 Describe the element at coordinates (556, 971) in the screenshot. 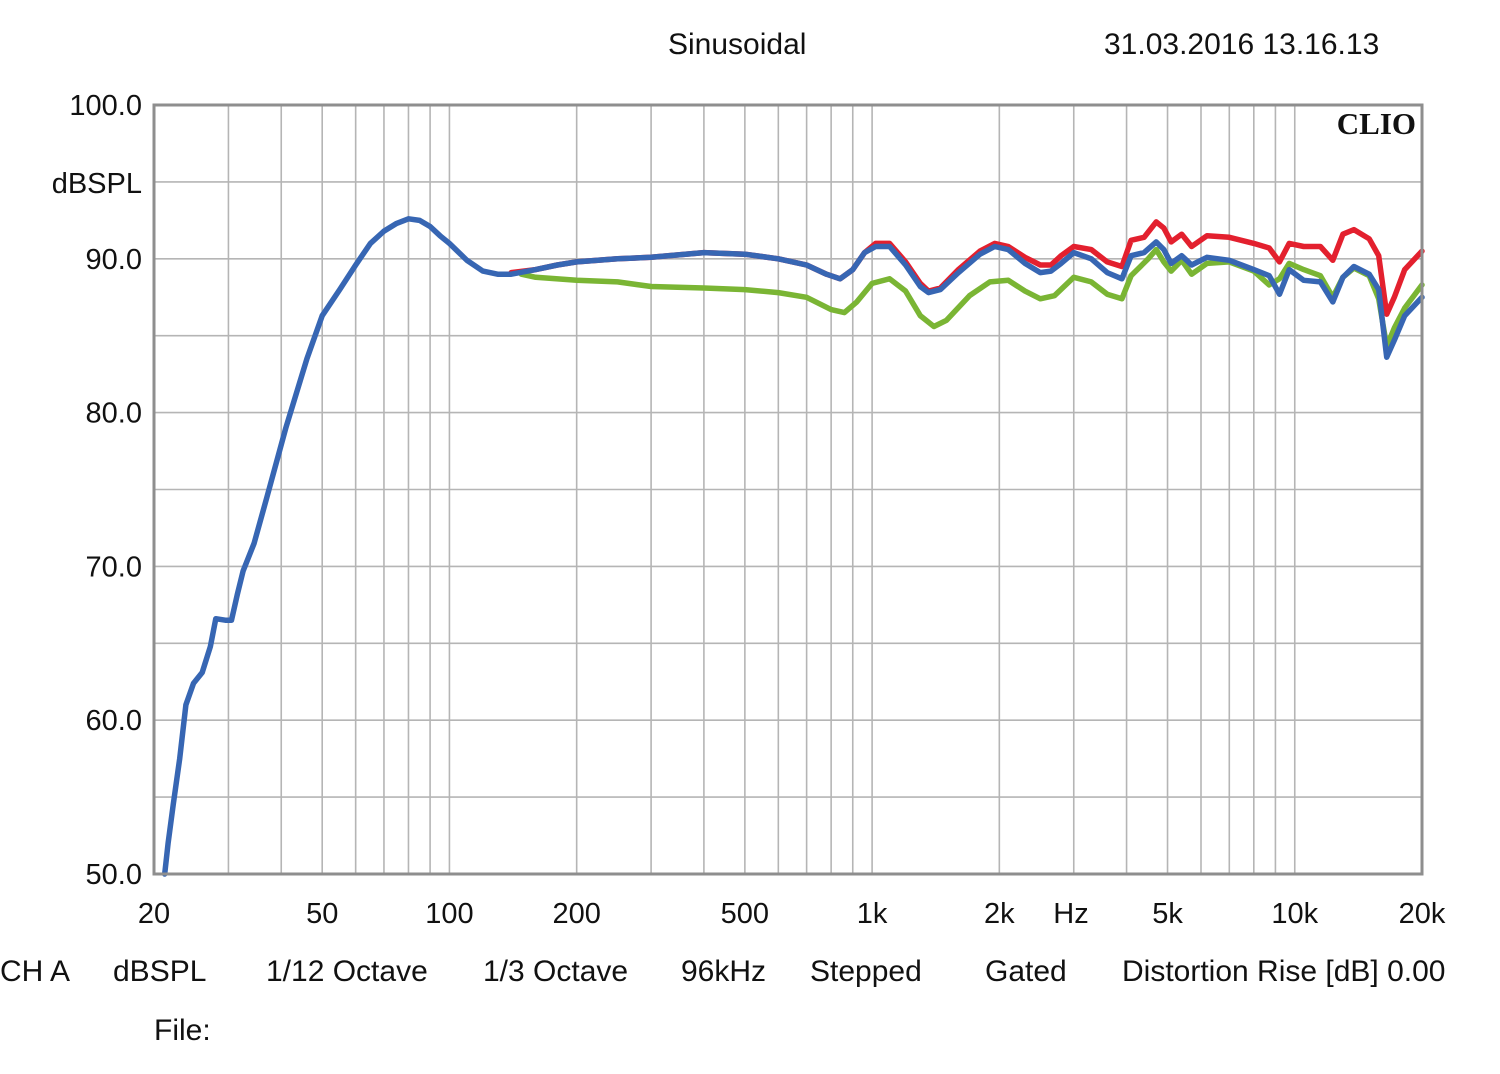

I see `footer-resolution: 1/3 Octave` at that location.